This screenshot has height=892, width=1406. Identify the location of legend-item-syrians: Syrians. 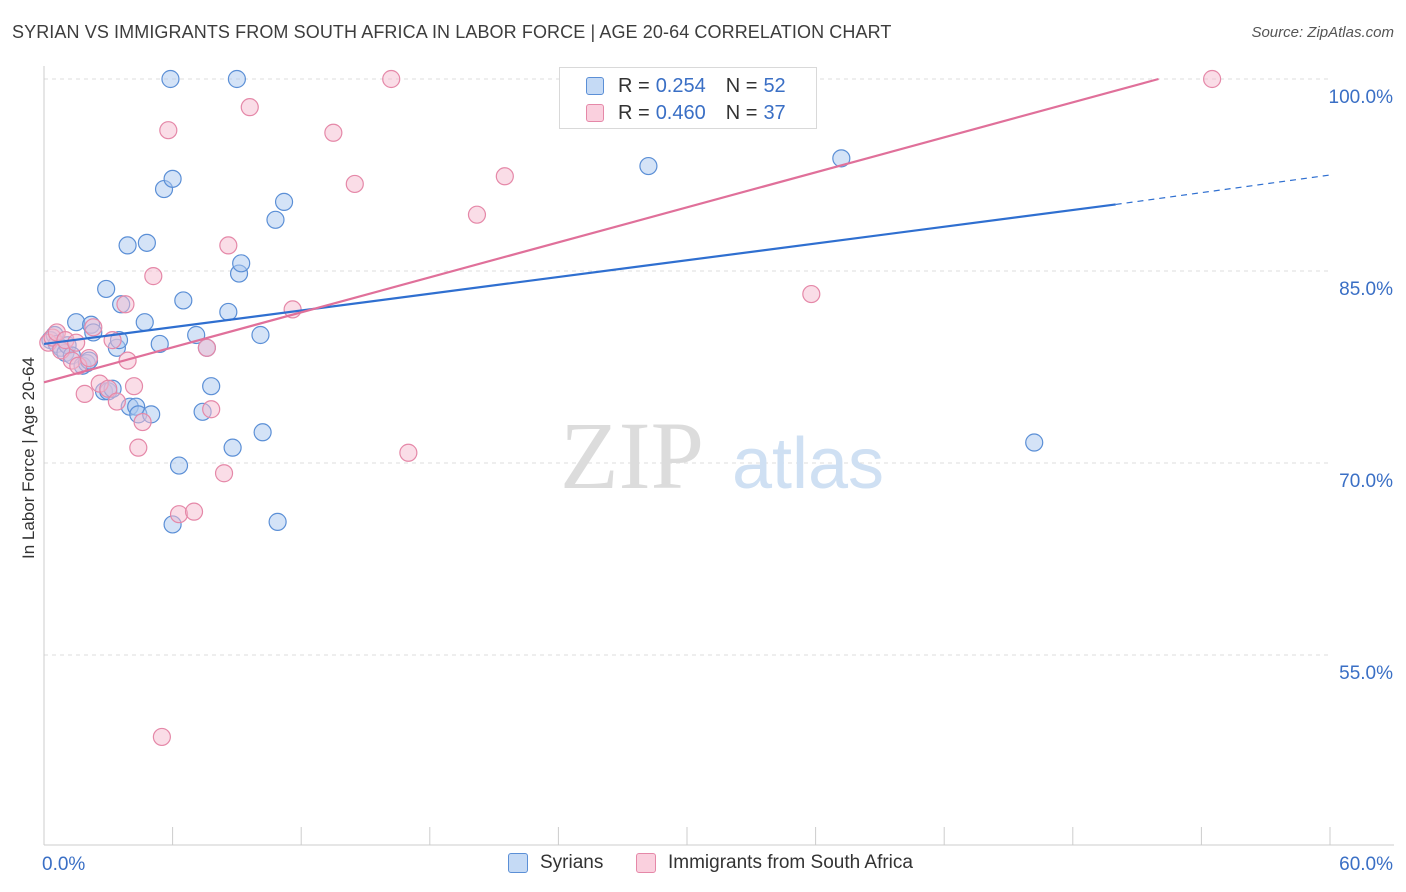
(555, 863).